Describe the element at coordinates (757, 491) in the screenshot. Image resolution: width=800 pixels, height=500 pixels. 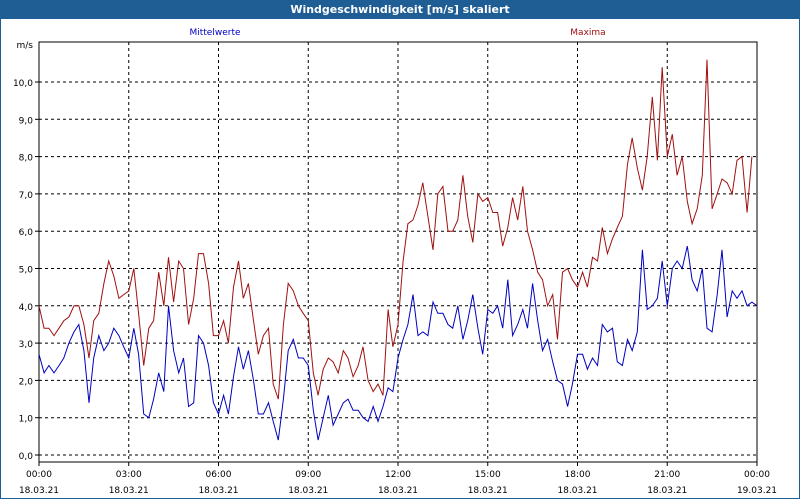
I see `x-tick-label-date: 19.03.21` at that location.